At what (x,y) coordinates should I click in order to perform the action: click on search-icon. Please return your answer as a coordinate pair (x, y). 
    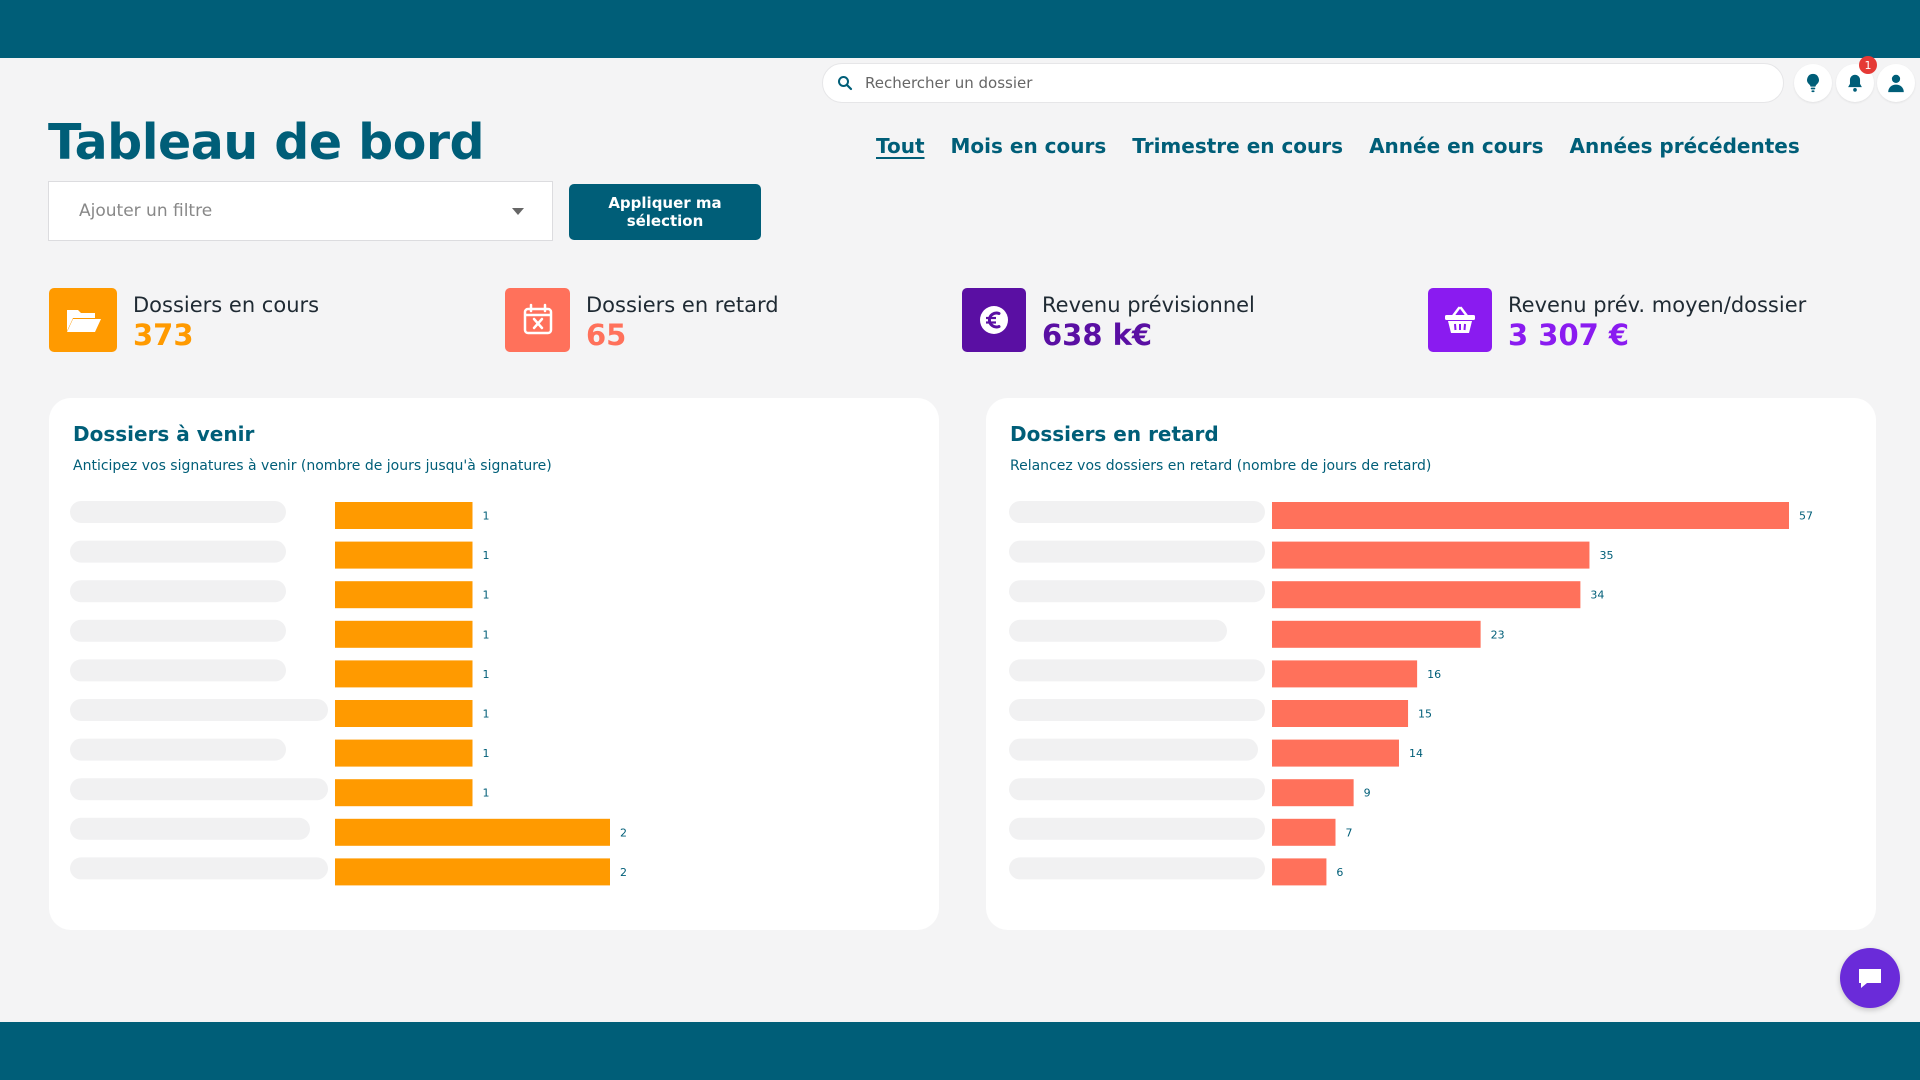
    Looking at the image, I should click on (845, 83).